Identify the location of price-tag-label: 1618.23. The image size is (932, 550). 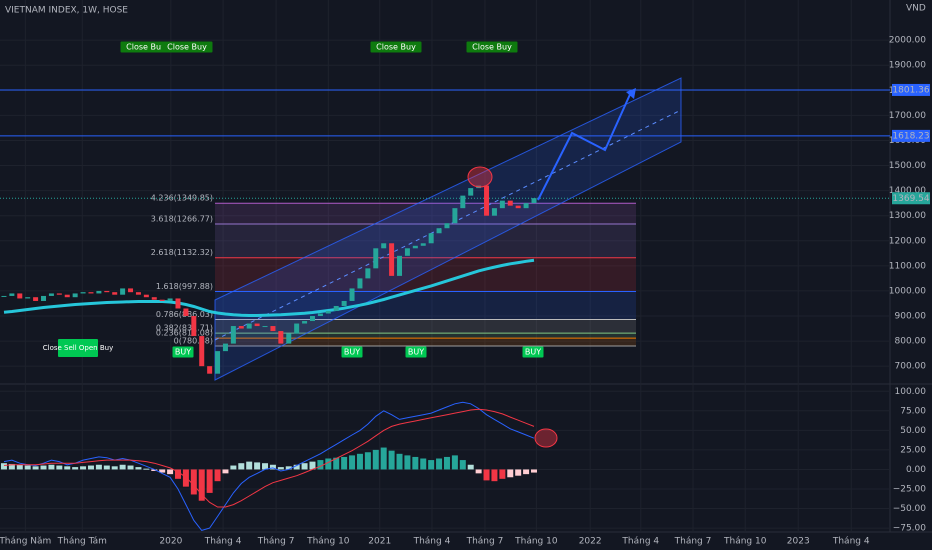
(910, 136).